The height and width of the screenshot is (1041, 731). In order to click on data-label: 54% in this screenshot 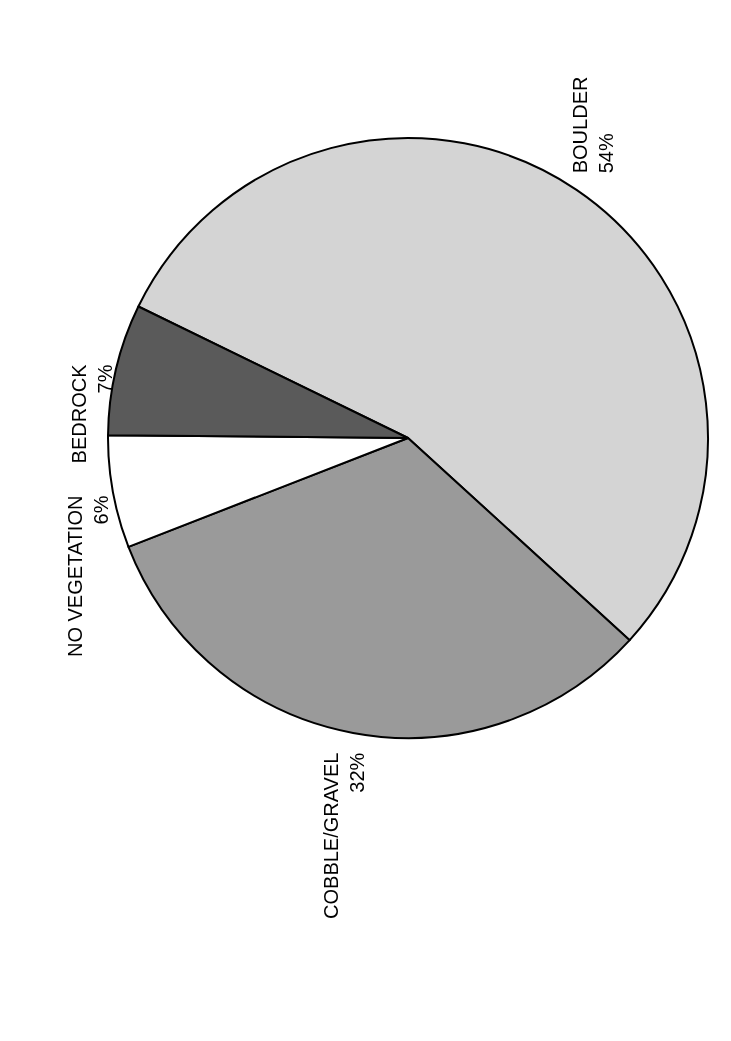, I will do `click(605, 153)`.